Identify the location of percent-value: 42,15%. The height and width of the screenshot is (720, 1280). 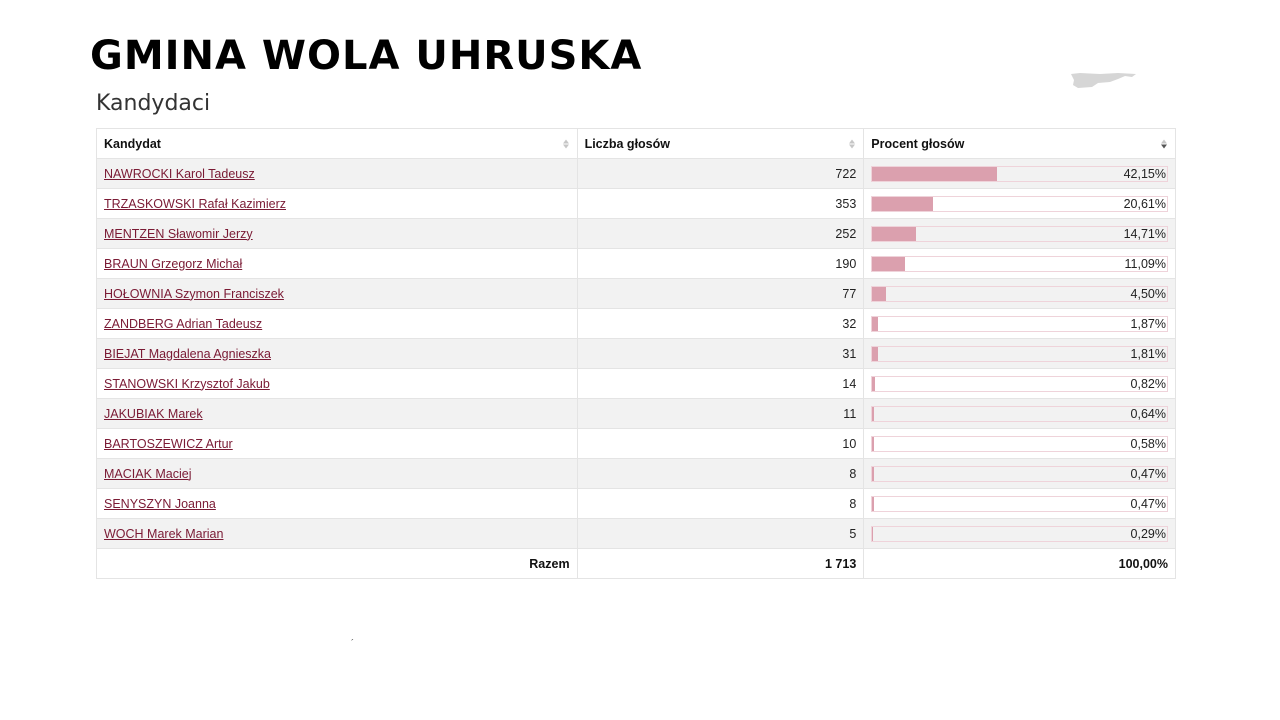
(1144, 173).